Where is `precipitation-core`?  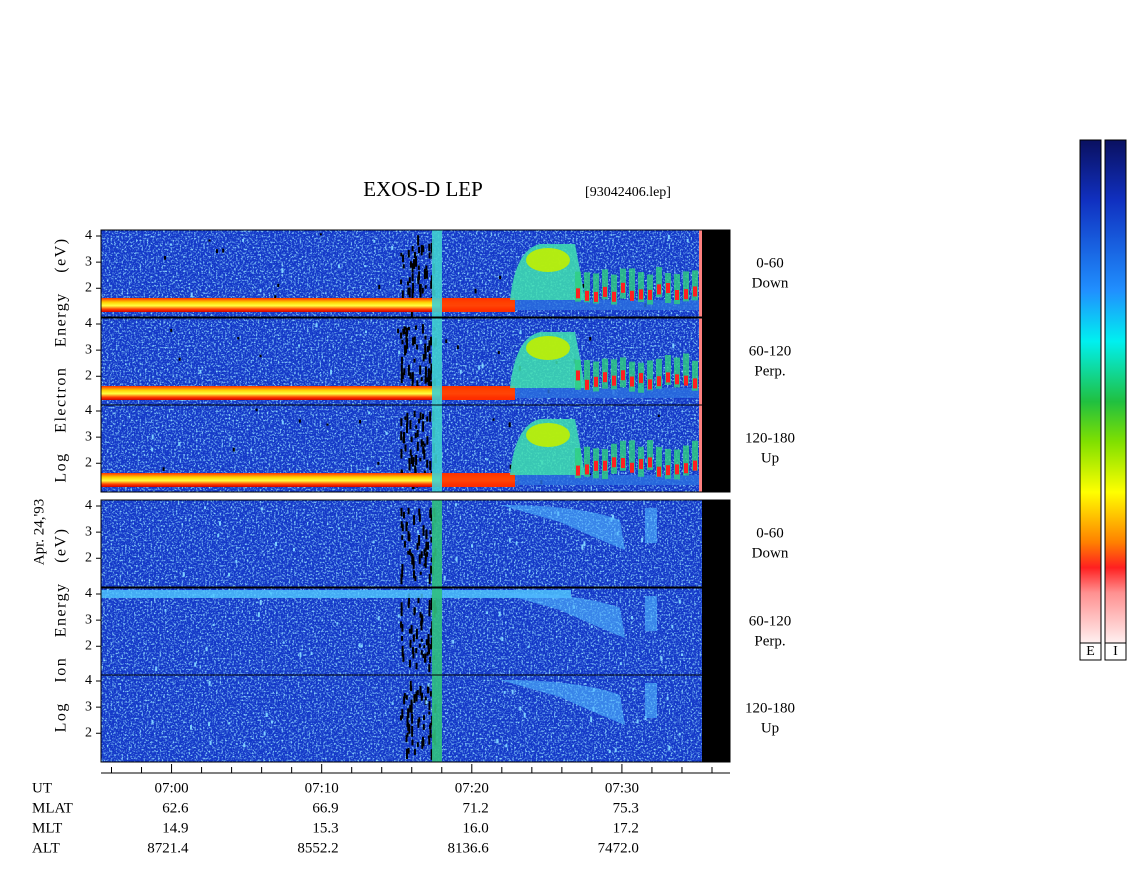
precipitation-core is located at coordinates (548, 260).